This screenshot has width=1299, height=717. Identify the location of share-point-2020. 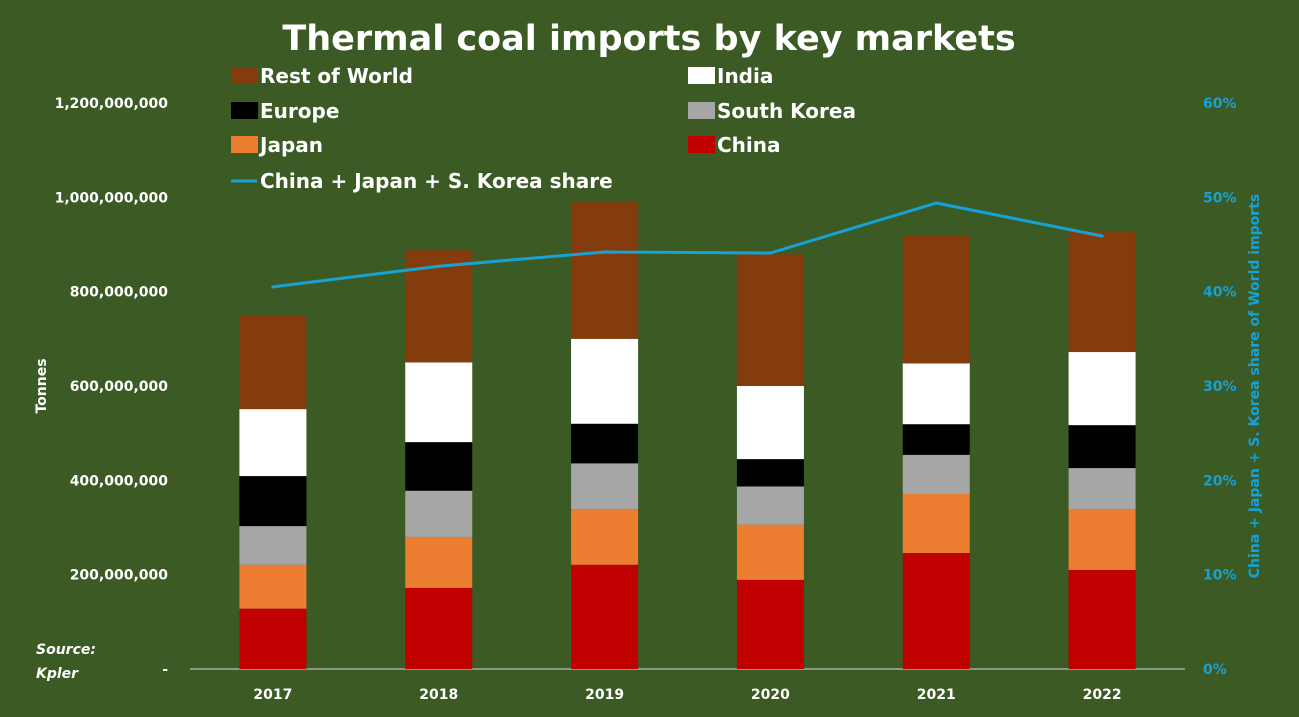
(770, 253).